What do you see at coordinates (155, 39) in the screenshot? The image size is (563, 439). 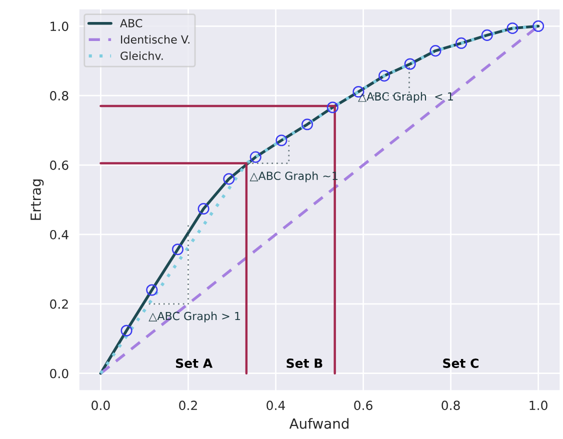 I see `legend-label: Identische V.` at bounding box center [155, 39].